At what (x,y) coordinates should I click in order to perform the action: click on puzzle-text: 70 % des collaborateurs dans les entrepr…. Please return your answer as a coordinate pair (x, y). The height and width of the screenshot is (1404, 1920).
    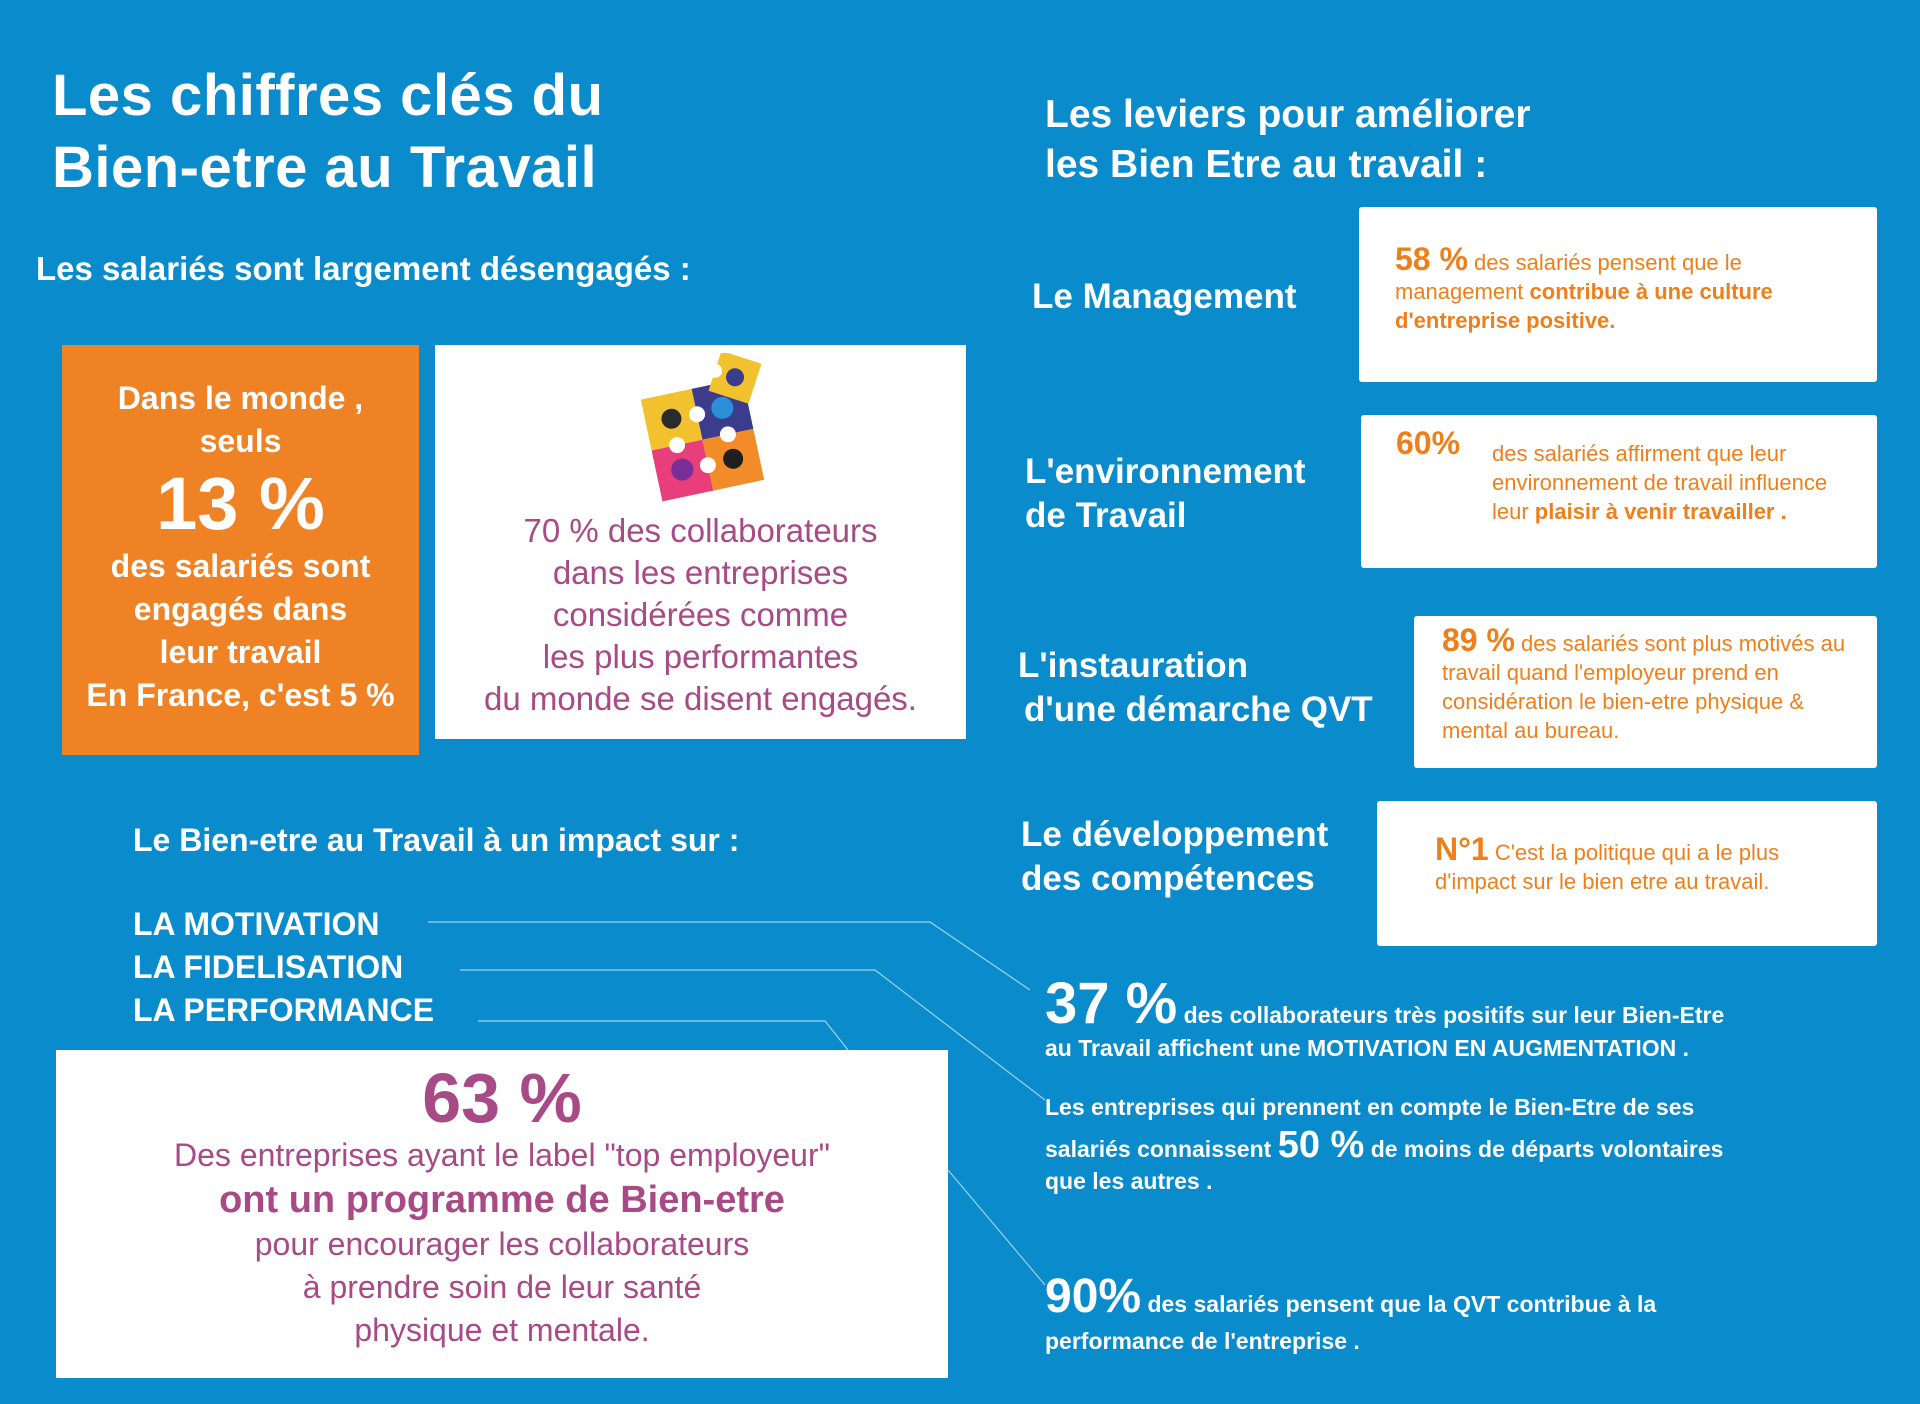
    Looking at the image, I should click on (700, 614).